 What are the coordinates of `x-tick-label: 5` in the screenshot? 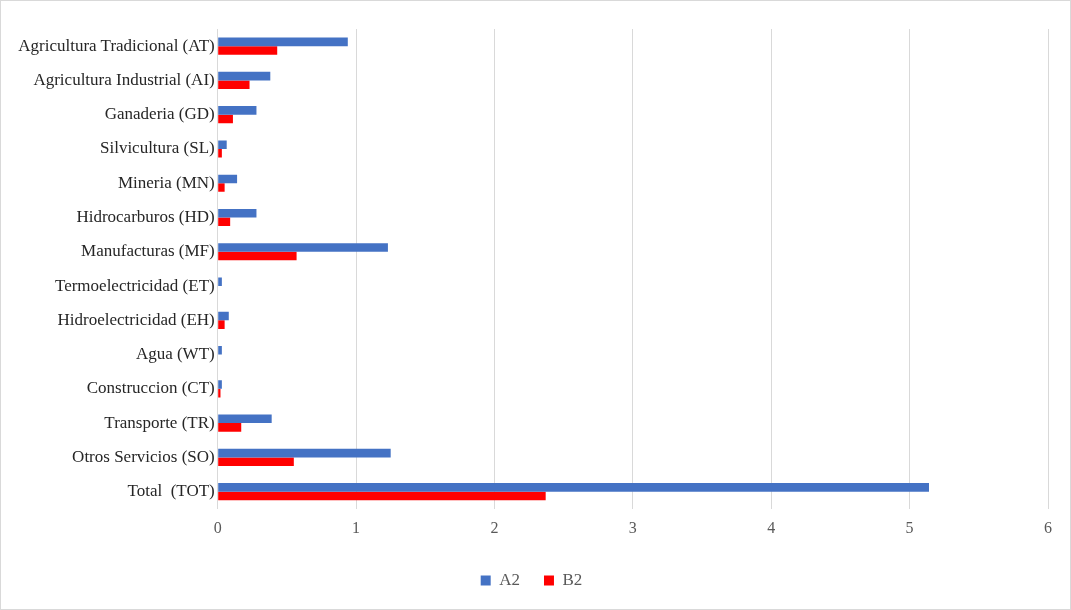 It's located at (909, 527).